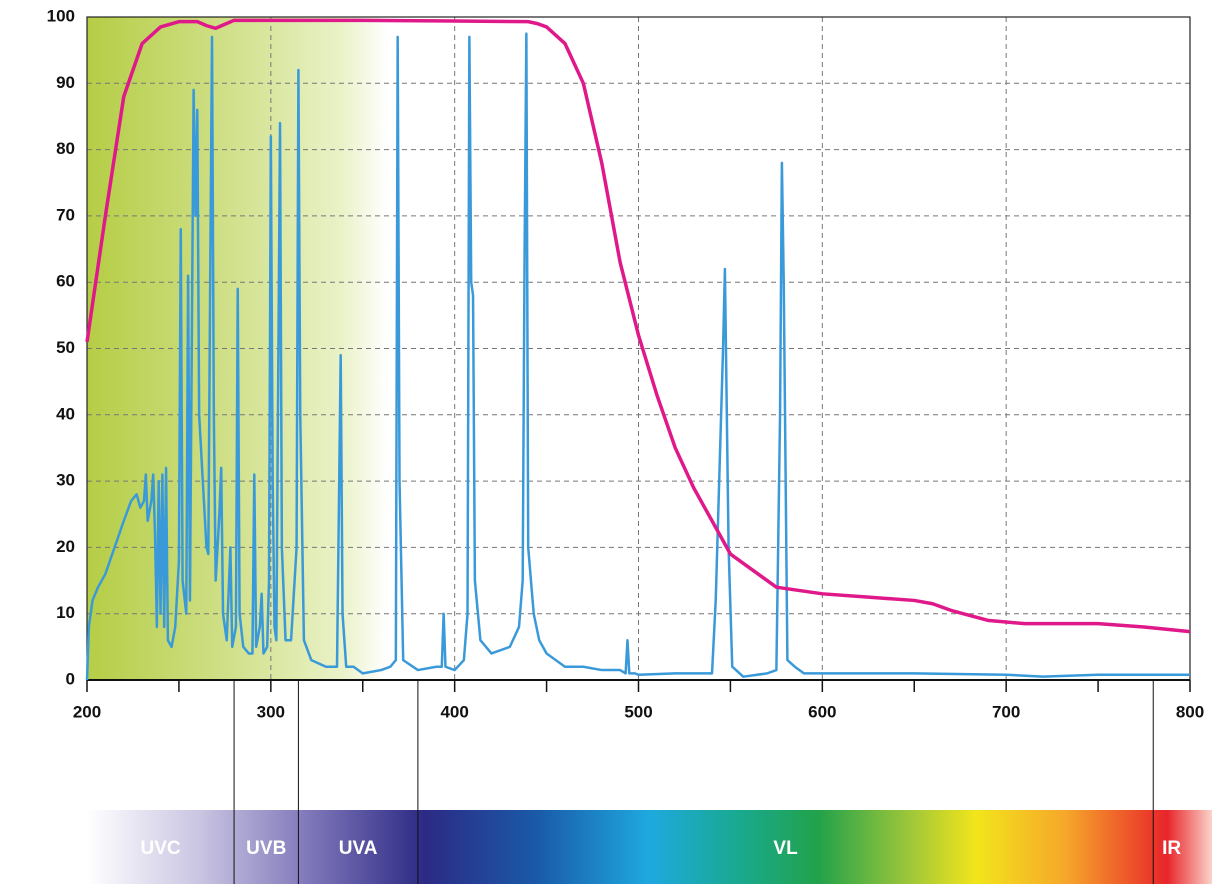  Describe the element at coordinates (266, 848) in the screenshot. I see `region-label: UVB` at that location.